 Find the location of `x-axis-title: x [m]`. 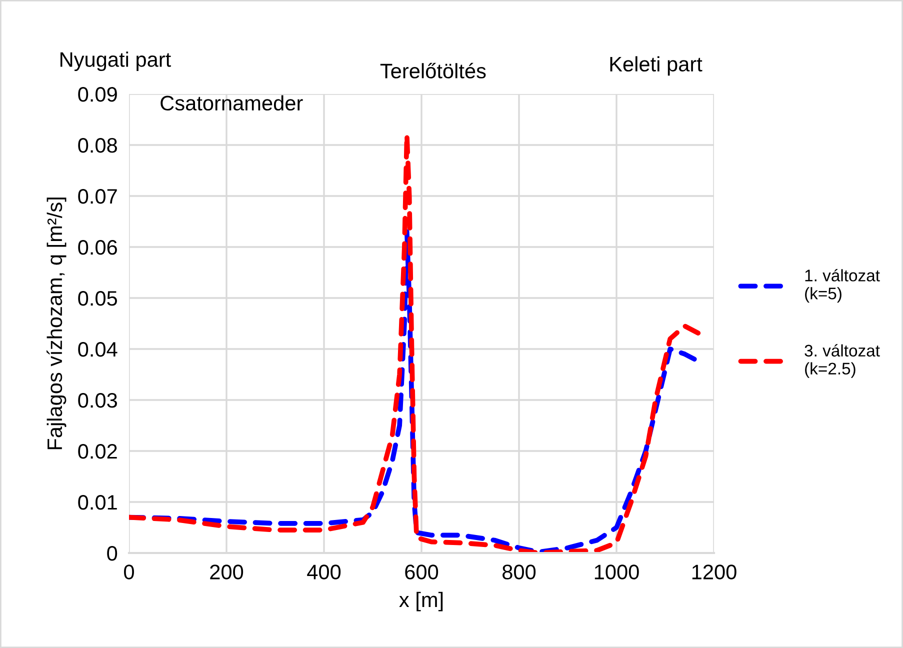

x-axis-title: x [m] is located at coordinates (421, 602).